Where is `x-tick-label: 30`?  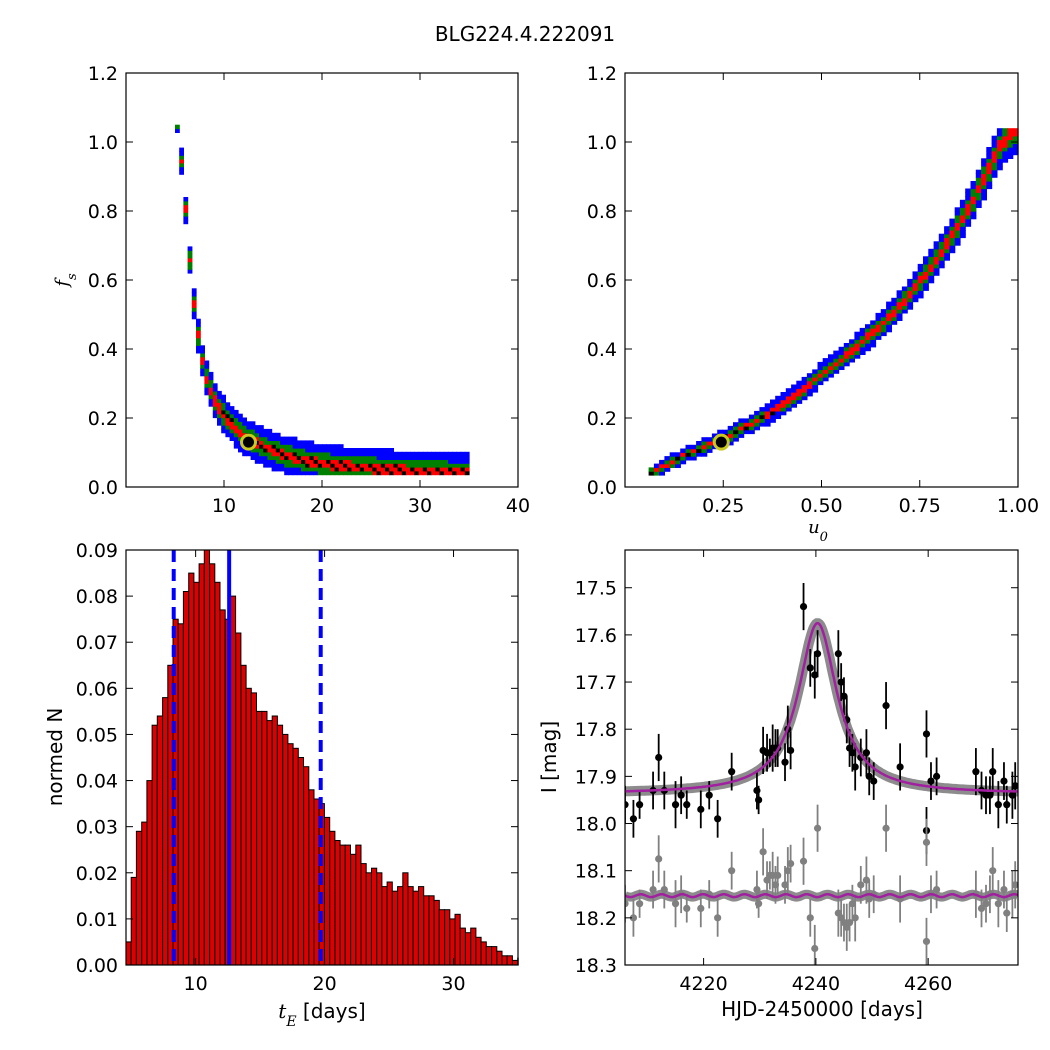 x-tick-label: 30 is located at coordinates (420, 506).